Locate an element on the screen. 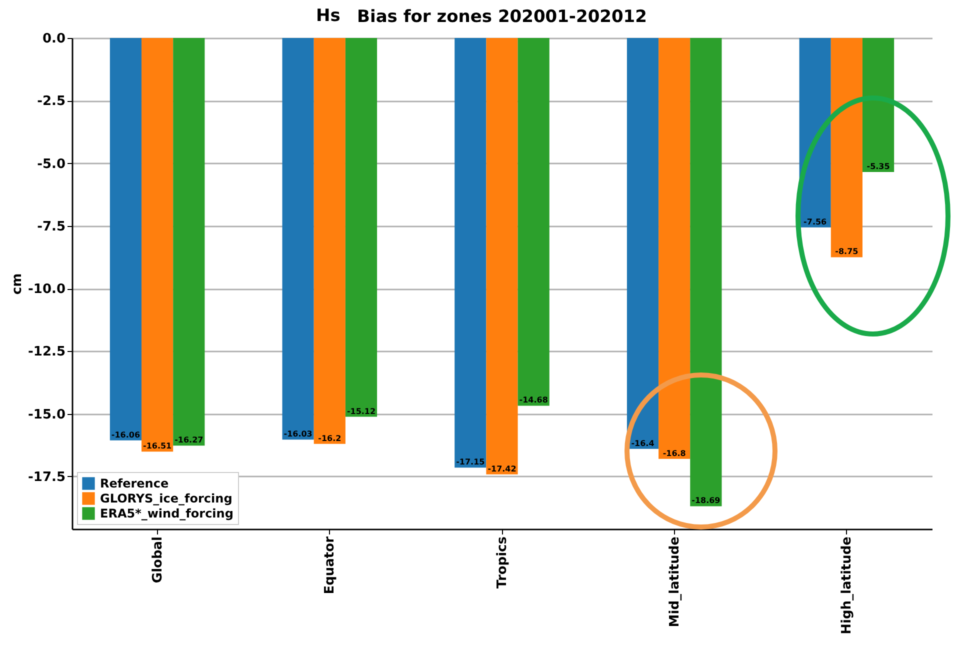 The image size is (956, 647). y-tick-label: -10.0 is located at coordinates (47, 290).